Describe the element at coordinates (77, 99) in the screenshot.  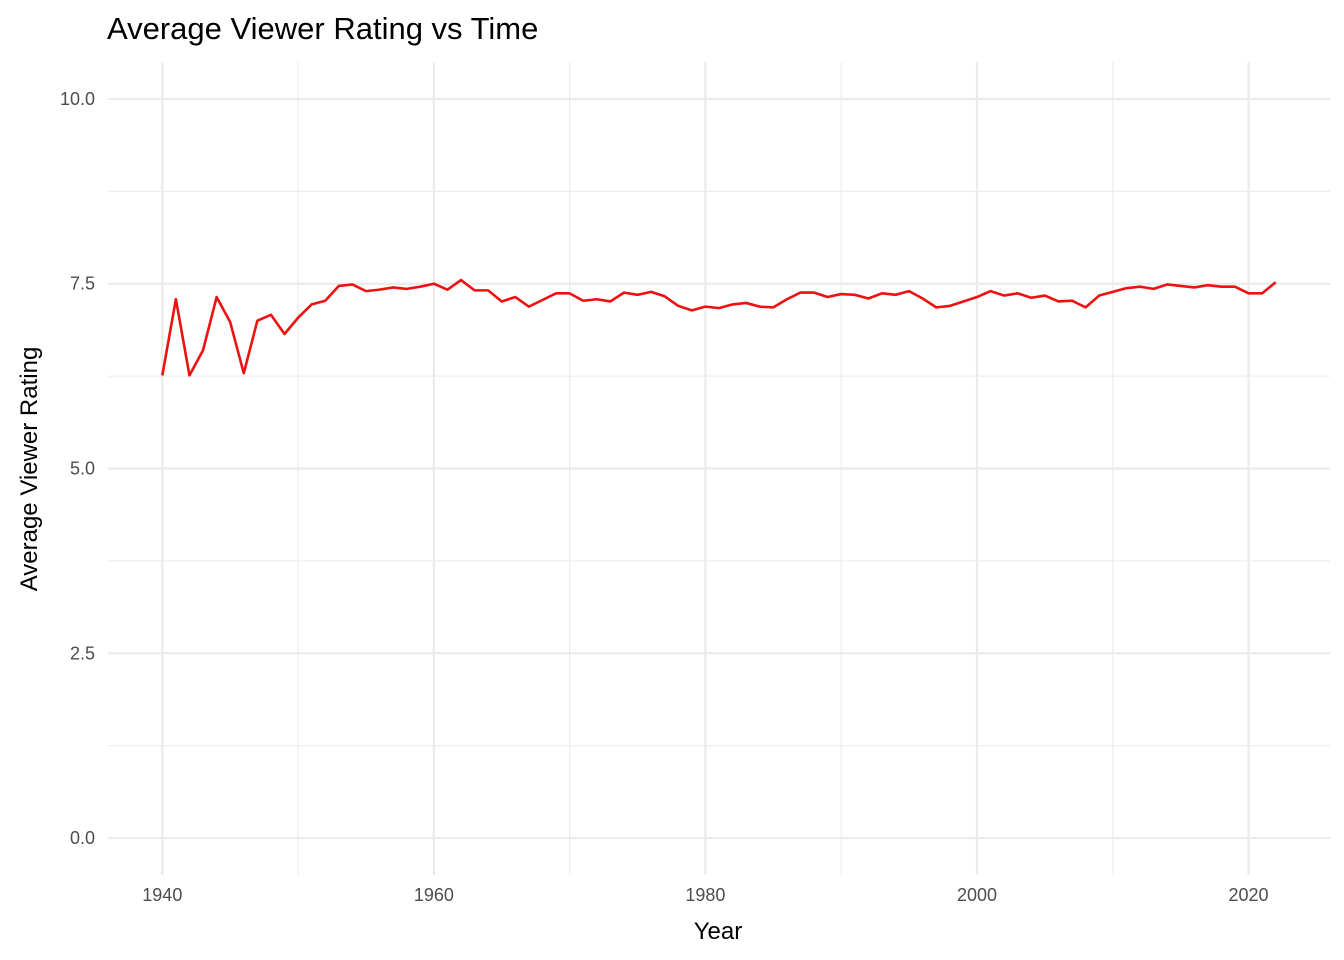
I see `y-tick-label: 10.0` at that location.